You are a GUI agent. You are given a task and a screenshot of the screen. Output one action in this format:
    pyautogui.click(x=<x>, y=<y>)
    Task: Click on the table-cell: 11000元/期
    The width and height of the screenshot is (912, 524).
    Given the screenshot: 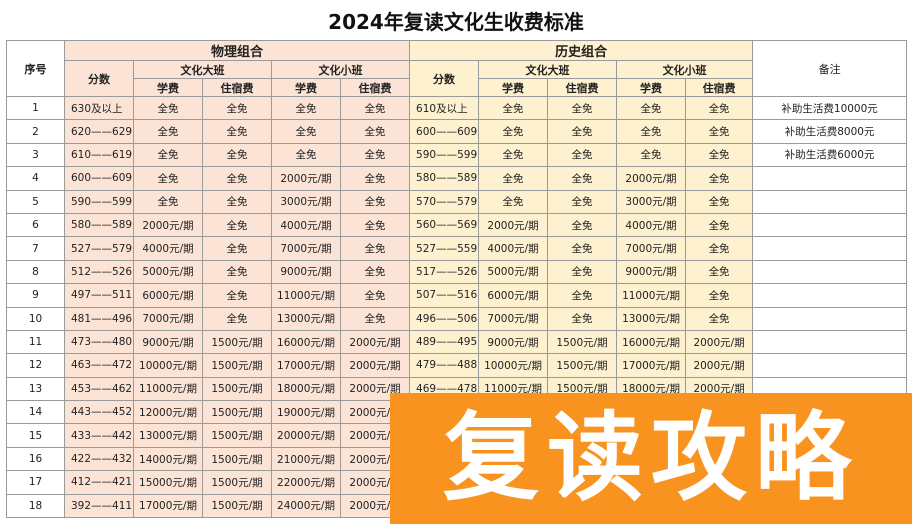 What is the action you would take?
    pyautogui.click(x=168, y=389)
    